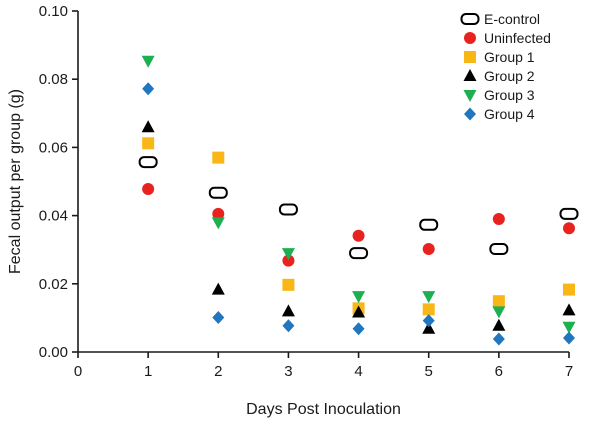 The width and height of the screenshot is (600, 429). I want to click on x-tick-label: 5, so click(429, 371).